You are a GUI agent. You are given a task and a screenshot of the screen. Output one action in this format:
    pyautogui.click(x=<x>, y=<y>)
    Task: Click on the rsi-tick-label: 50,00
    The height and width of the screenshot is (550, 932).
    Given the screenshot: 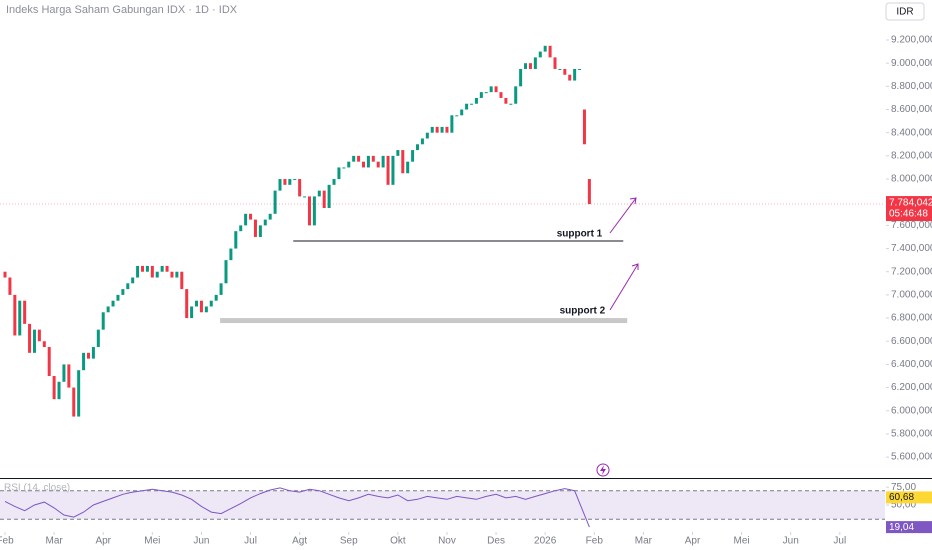 What is the action you would take?
    pyautogui.click(x=903, y=505)
    